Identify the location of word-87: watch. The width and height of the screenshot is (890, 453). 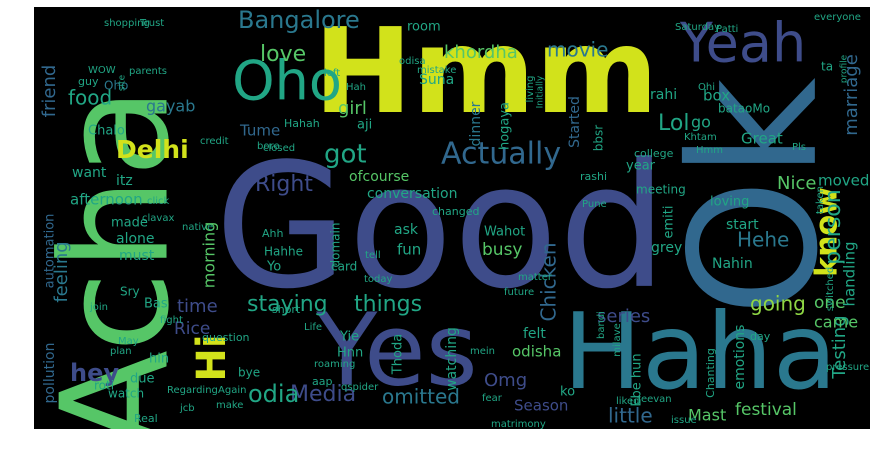
(126, 394).